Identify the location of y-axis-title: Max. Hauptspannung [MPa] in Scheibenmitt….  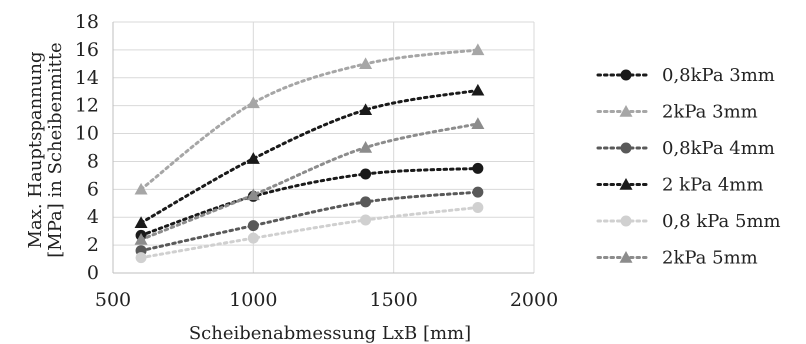
(45, 149).